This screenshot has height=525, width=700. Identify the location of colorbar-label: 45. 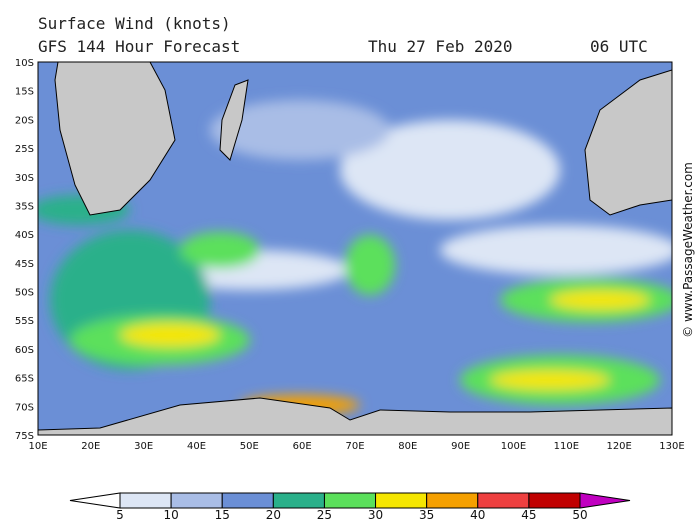
(528, 515).